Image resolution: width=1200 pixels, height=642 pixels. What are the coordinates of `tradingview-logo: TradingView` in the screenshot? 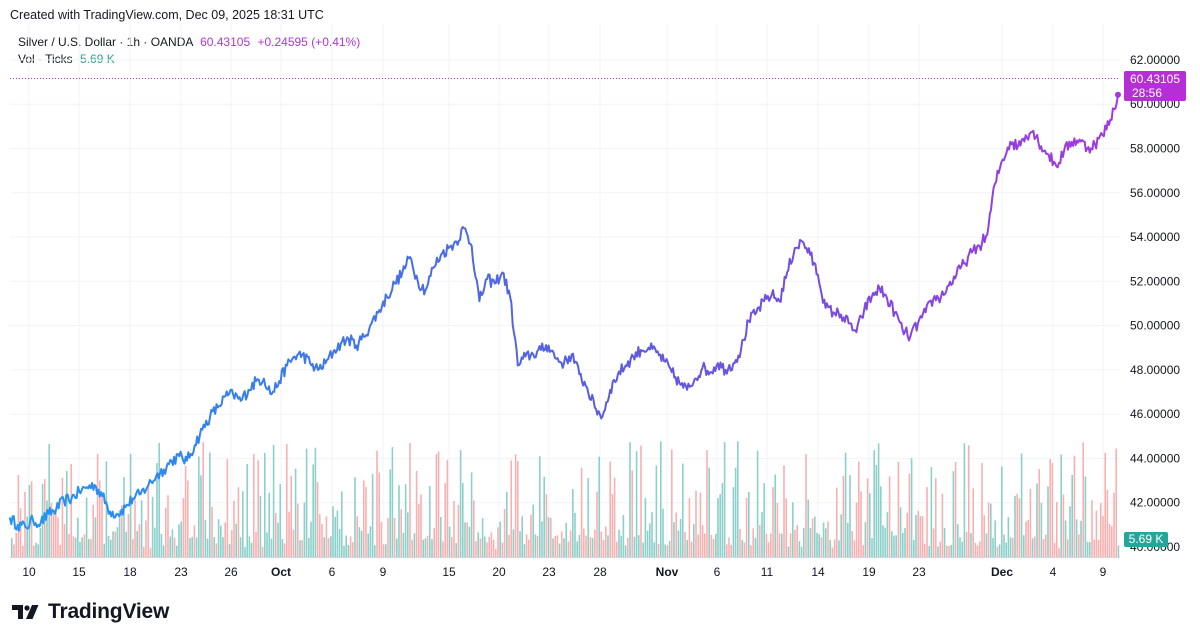 It's located at (90, 612).